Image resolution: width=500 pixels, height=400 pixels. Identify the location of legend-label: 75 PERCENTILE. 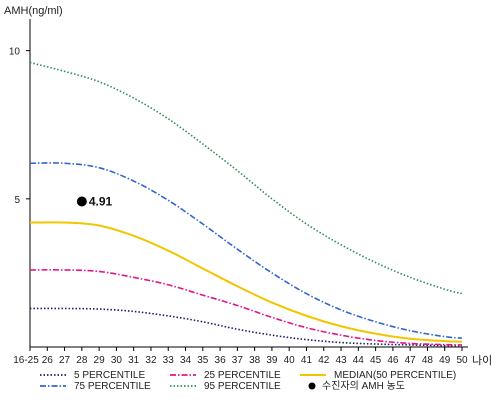
(112, 386).